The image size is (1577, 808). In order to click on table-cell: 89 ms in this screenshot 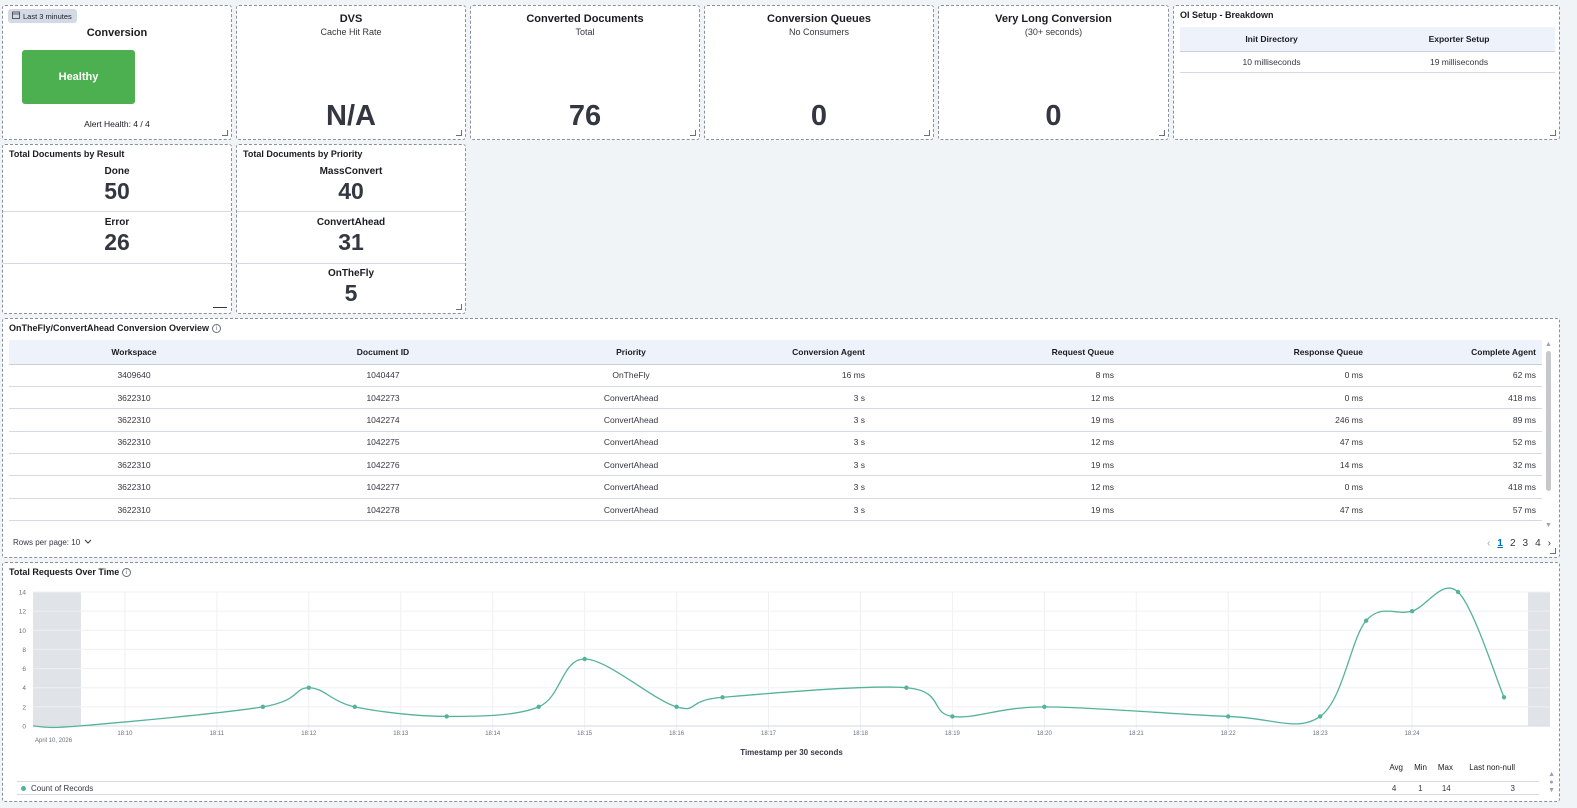, I will do `click(1455, 420)`.